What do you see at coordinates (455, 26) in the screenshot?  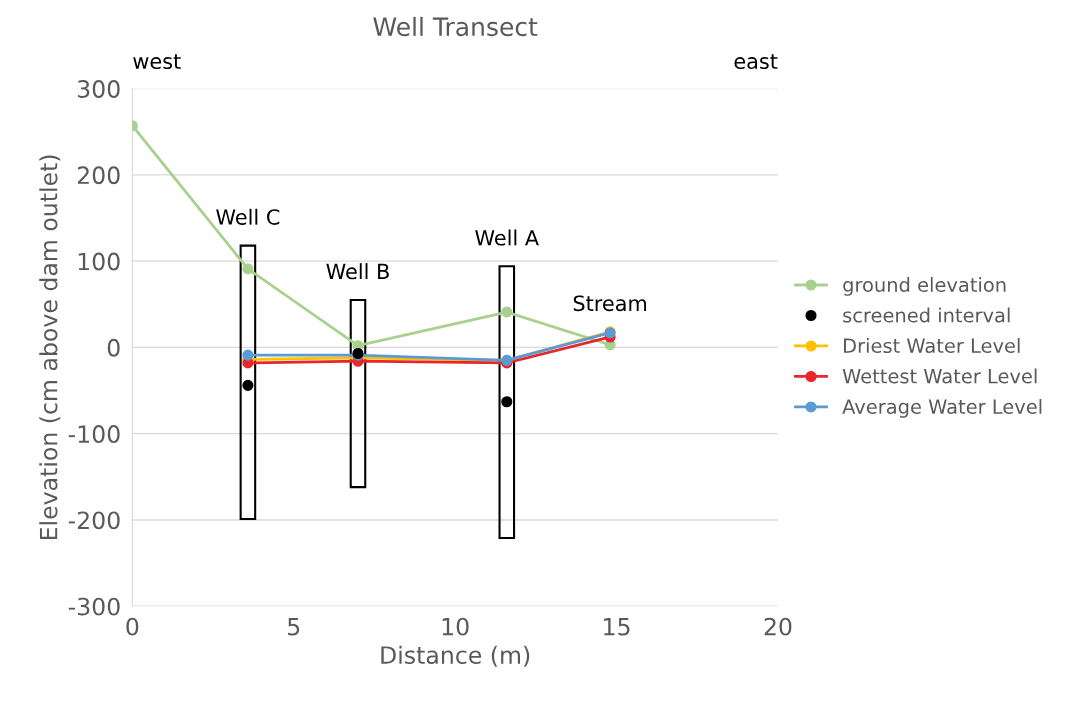 I see `chart-title: Well Transect` at bounding box center [455, 26].